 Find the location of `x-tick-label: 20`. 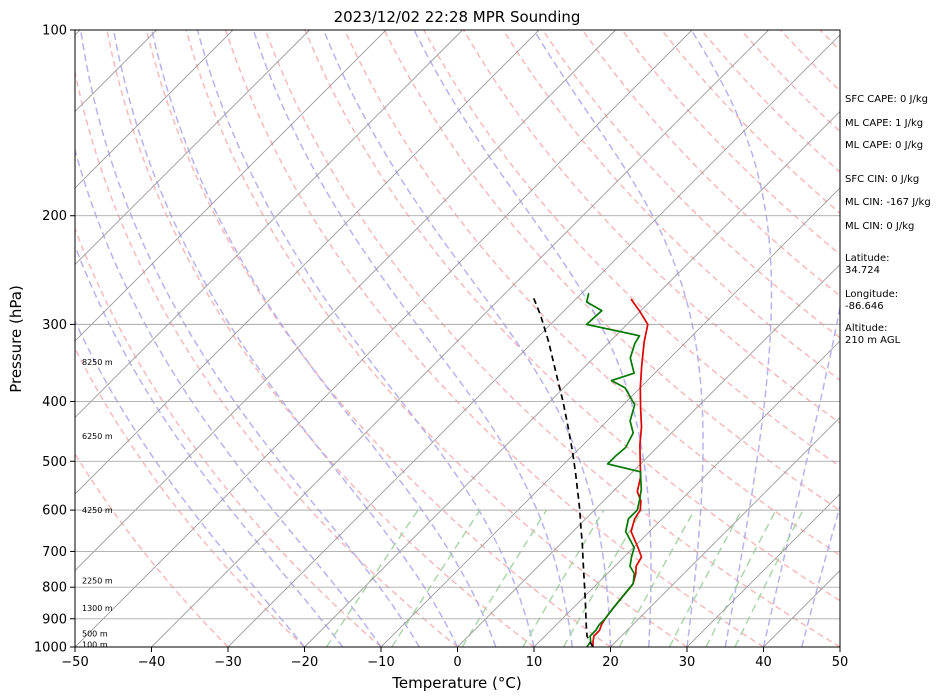

x-tick-label: 20 is located at coordinates (610, 662).